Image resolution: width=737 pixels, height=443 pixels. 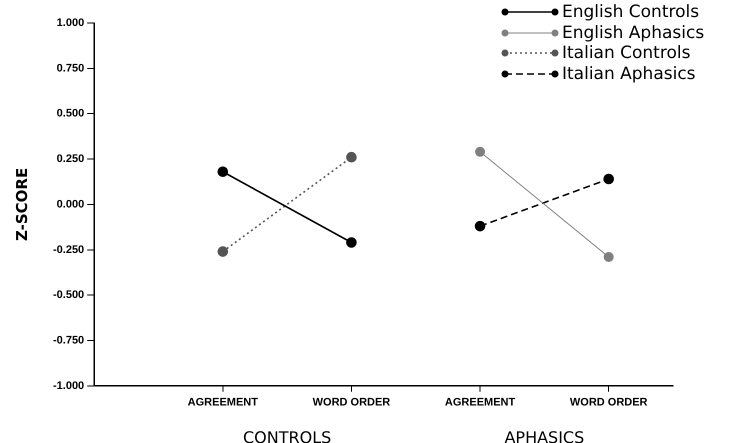 I want to click on y-tick-label: 0.250, so click(x=70, y=159).